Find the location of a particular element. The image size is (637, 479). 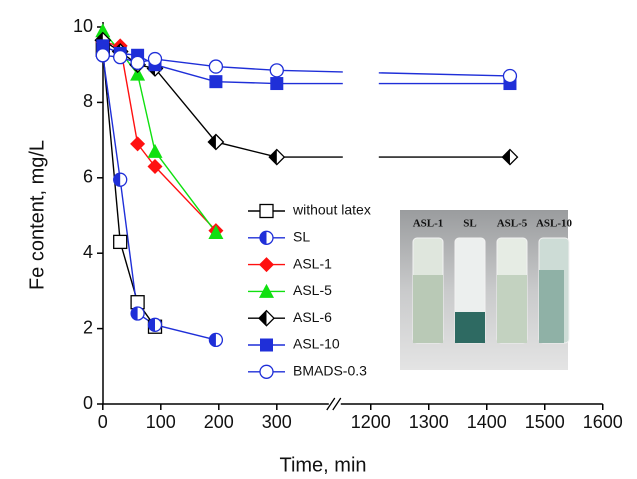

y-tick-label: 6 is located at coordinates (88, 177).